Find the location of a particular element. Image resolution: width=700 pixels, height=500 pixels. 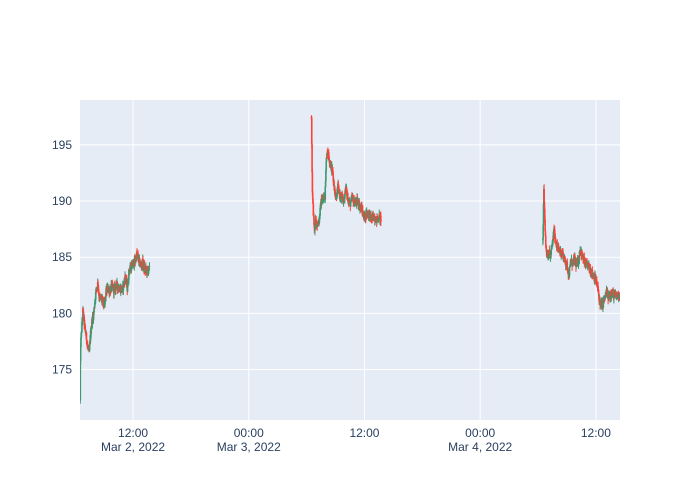

y-tick-label: 180 is located at coordinates (62, 313).